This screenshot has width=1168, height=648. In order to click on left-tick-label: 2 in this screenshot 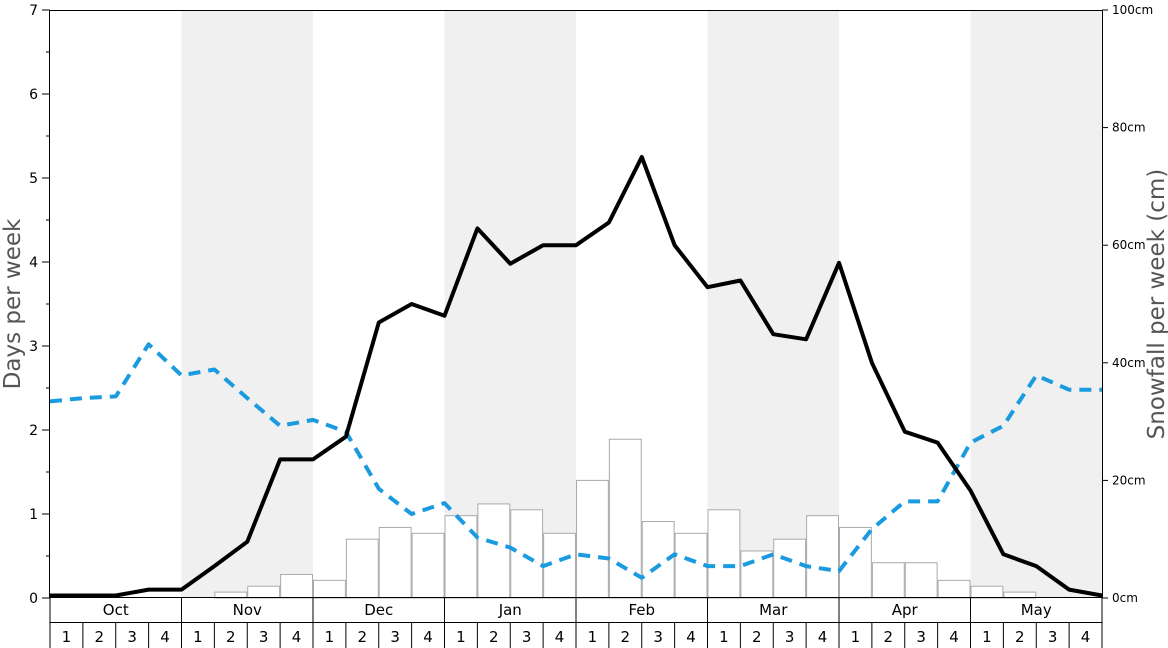, I will do `click(33, 431)`.